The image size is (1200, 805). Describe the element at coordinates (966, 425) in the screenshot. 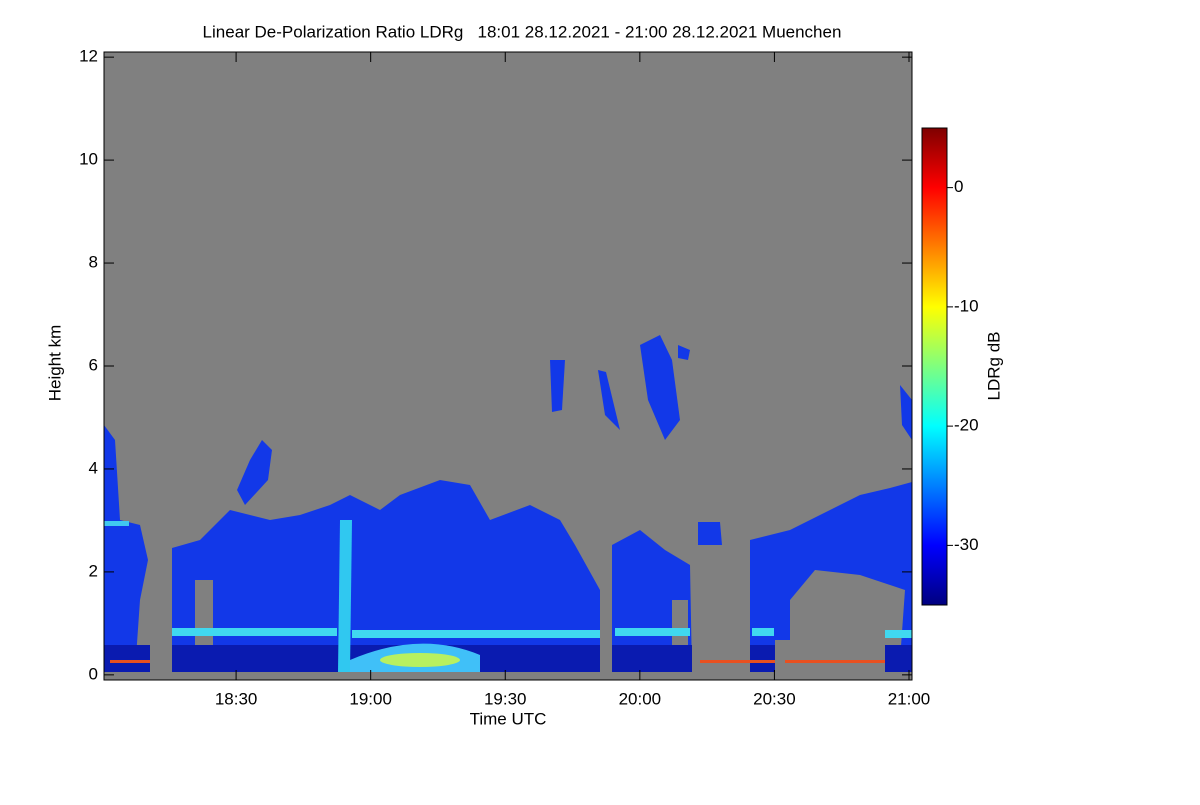

I see `colorbar-tick-label: -20` at that location.